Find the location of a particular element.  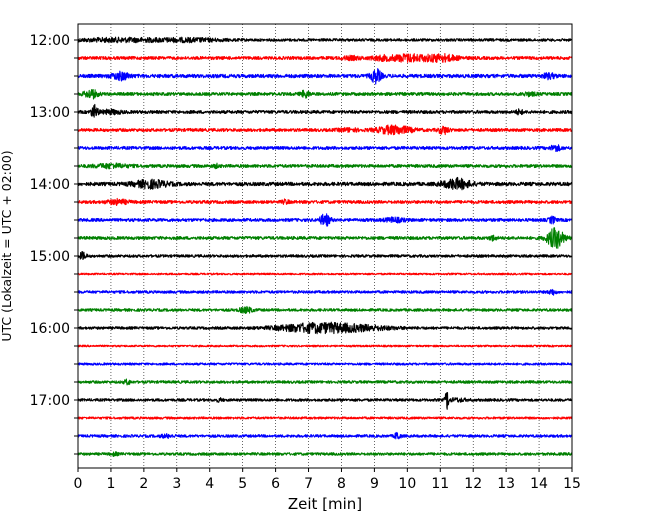

x-tick-label: 11 is located at coordinates (440, 484).